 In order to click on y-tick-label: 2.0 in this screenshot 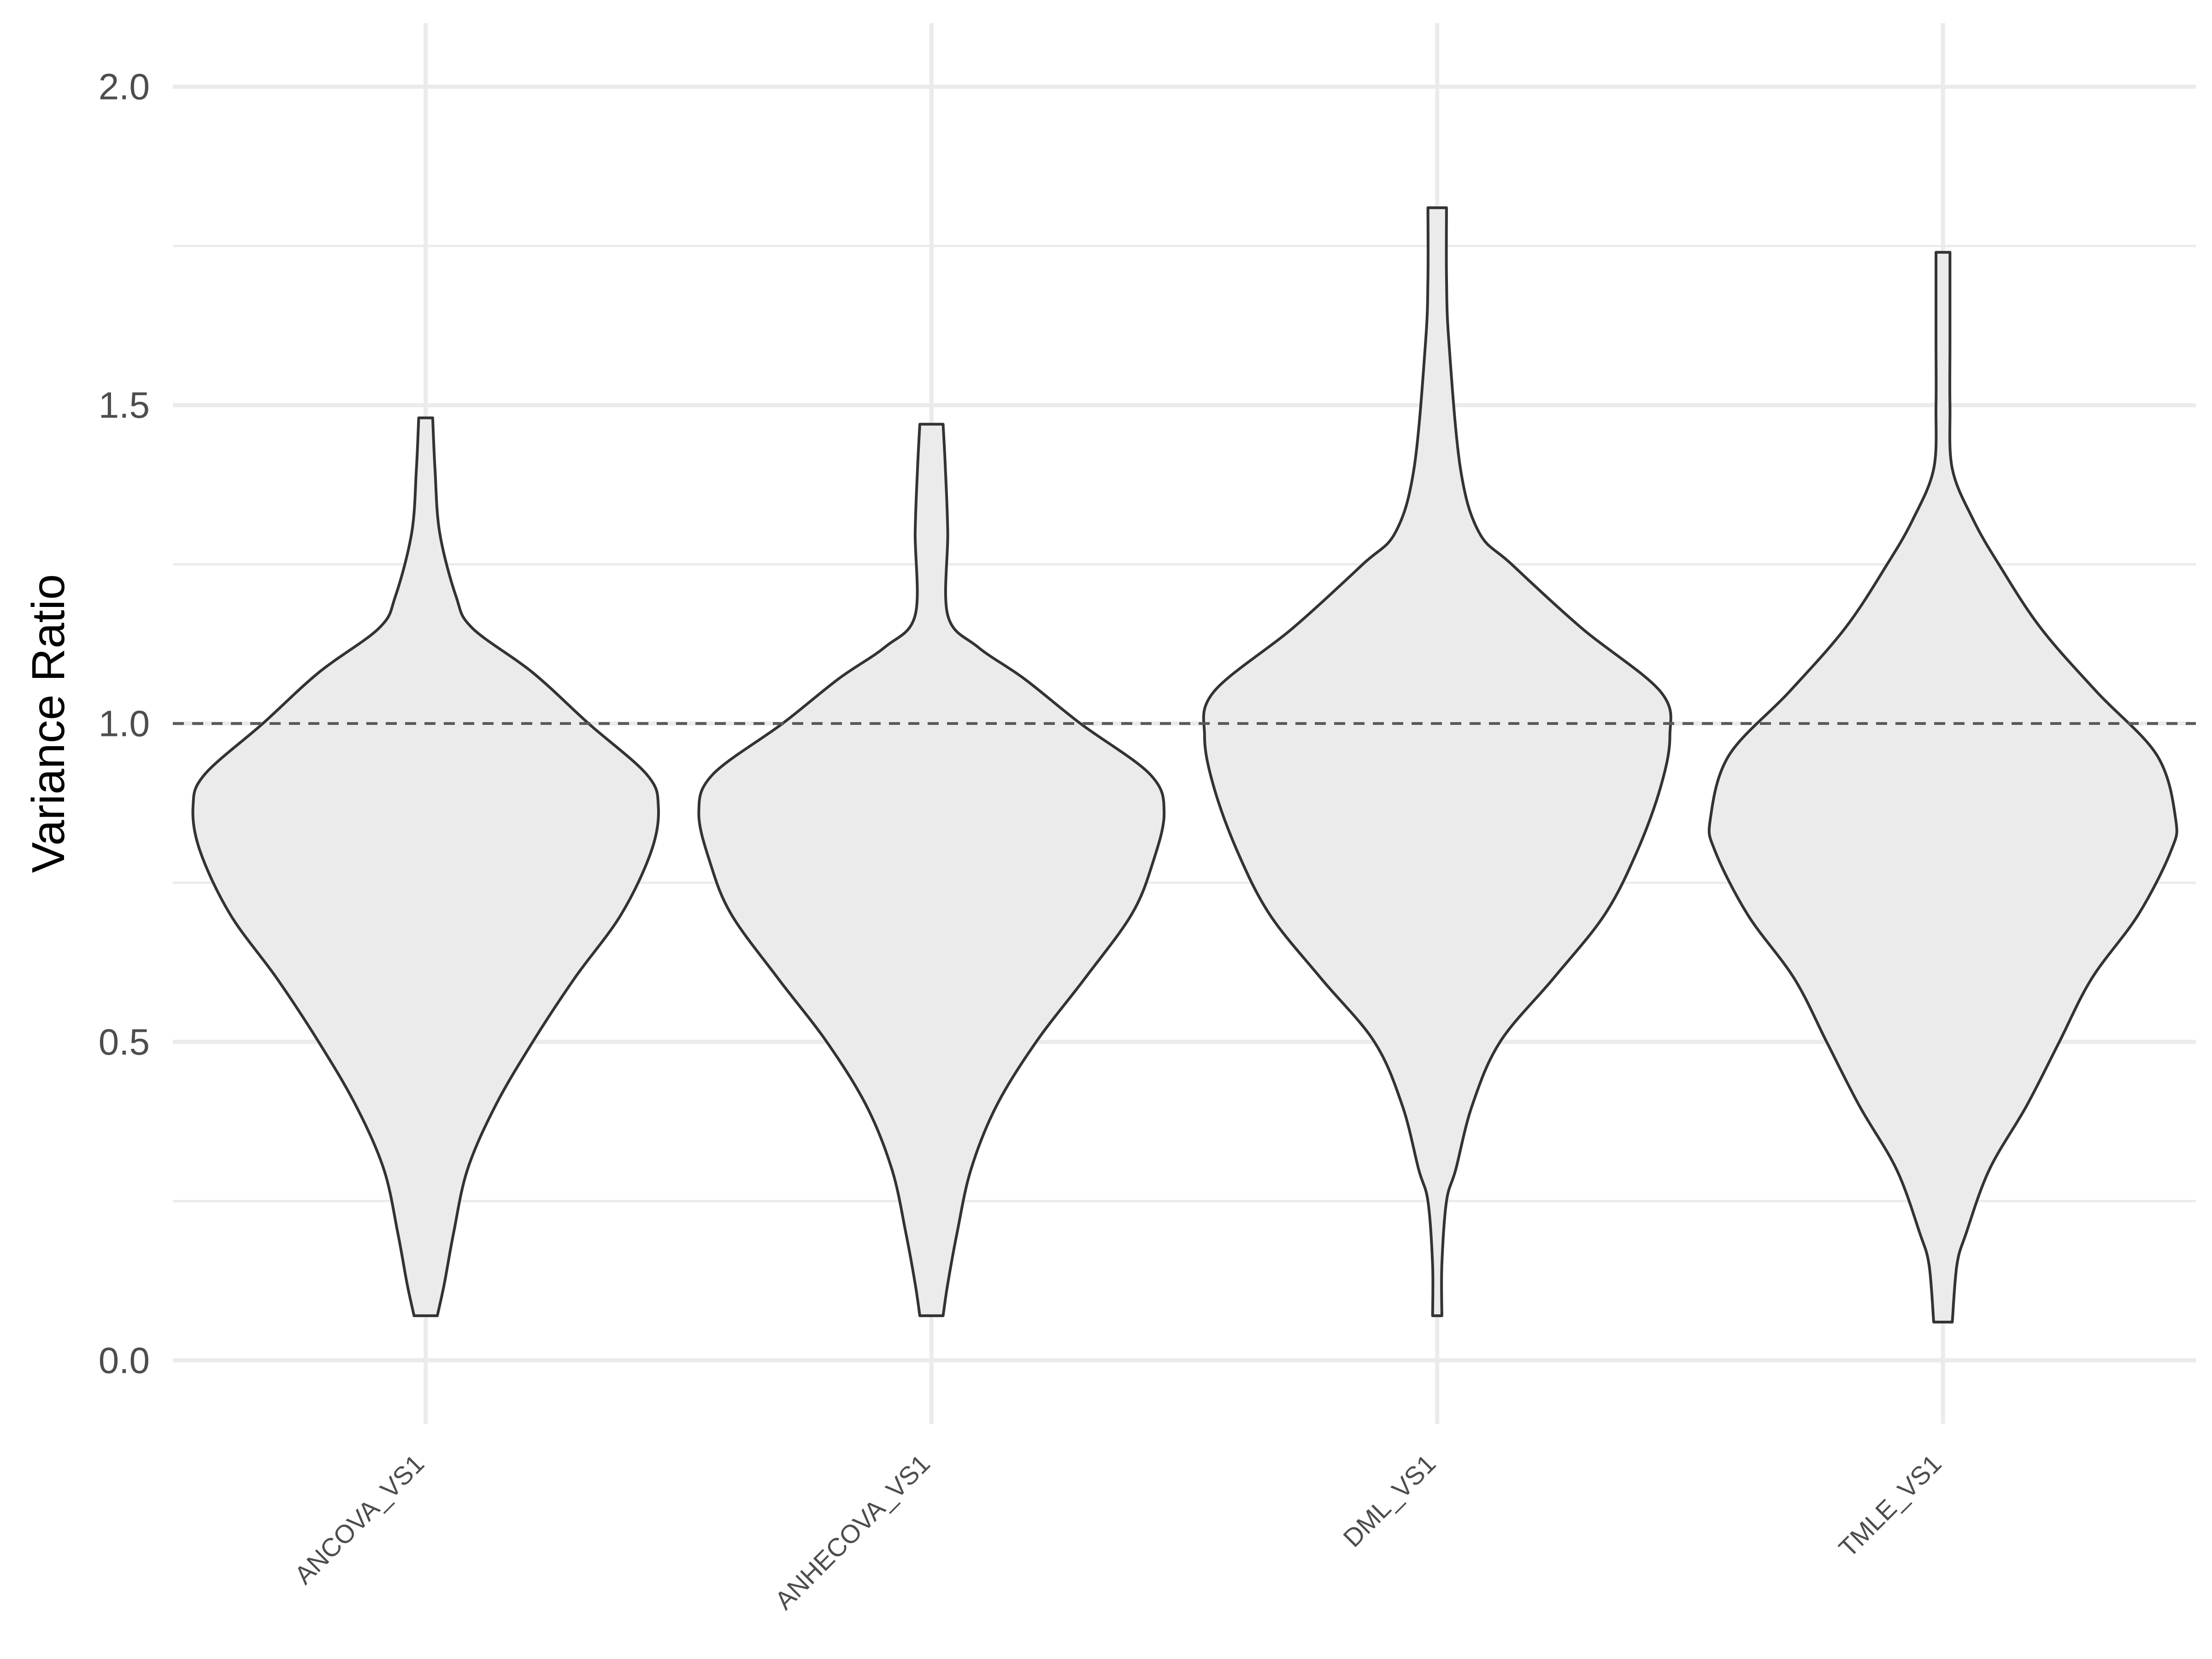, I will do `click(124, 86)`.